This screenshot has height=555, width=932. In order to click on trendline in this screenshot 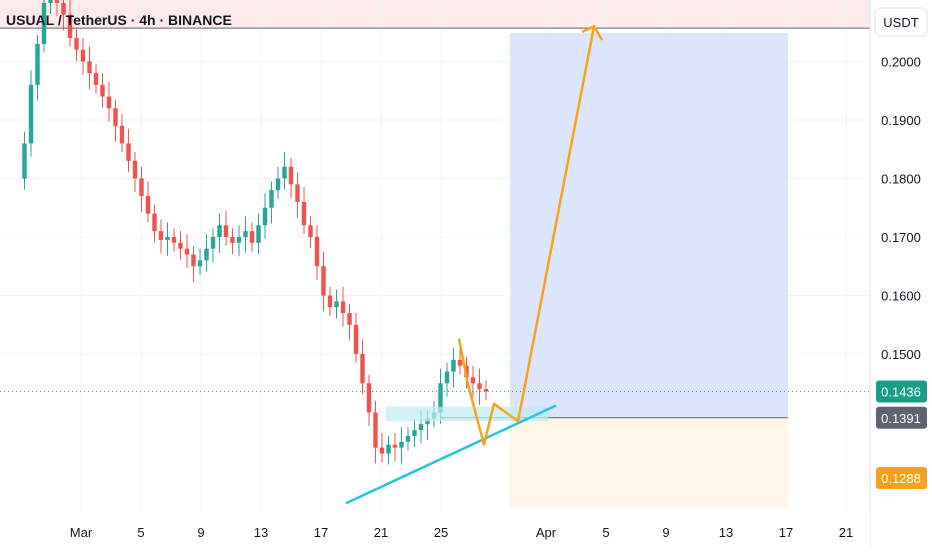, I will do `click(451, 454)`.